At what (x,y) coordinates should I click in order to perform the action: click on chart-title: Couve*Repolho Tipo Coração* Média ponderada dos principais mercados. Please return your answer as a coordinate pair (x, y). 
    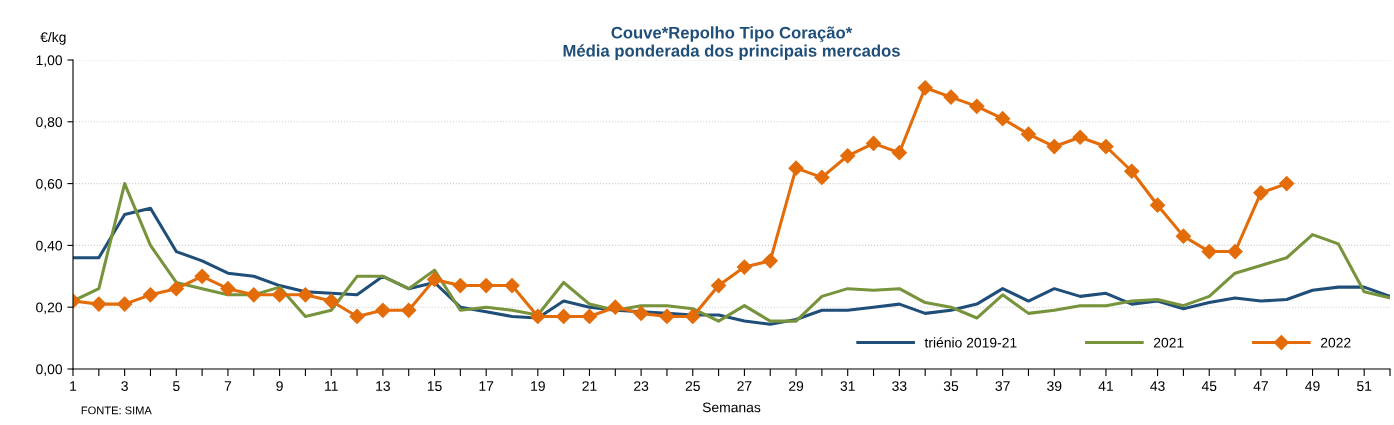
    Looking at the image, I should click on (731, 43).